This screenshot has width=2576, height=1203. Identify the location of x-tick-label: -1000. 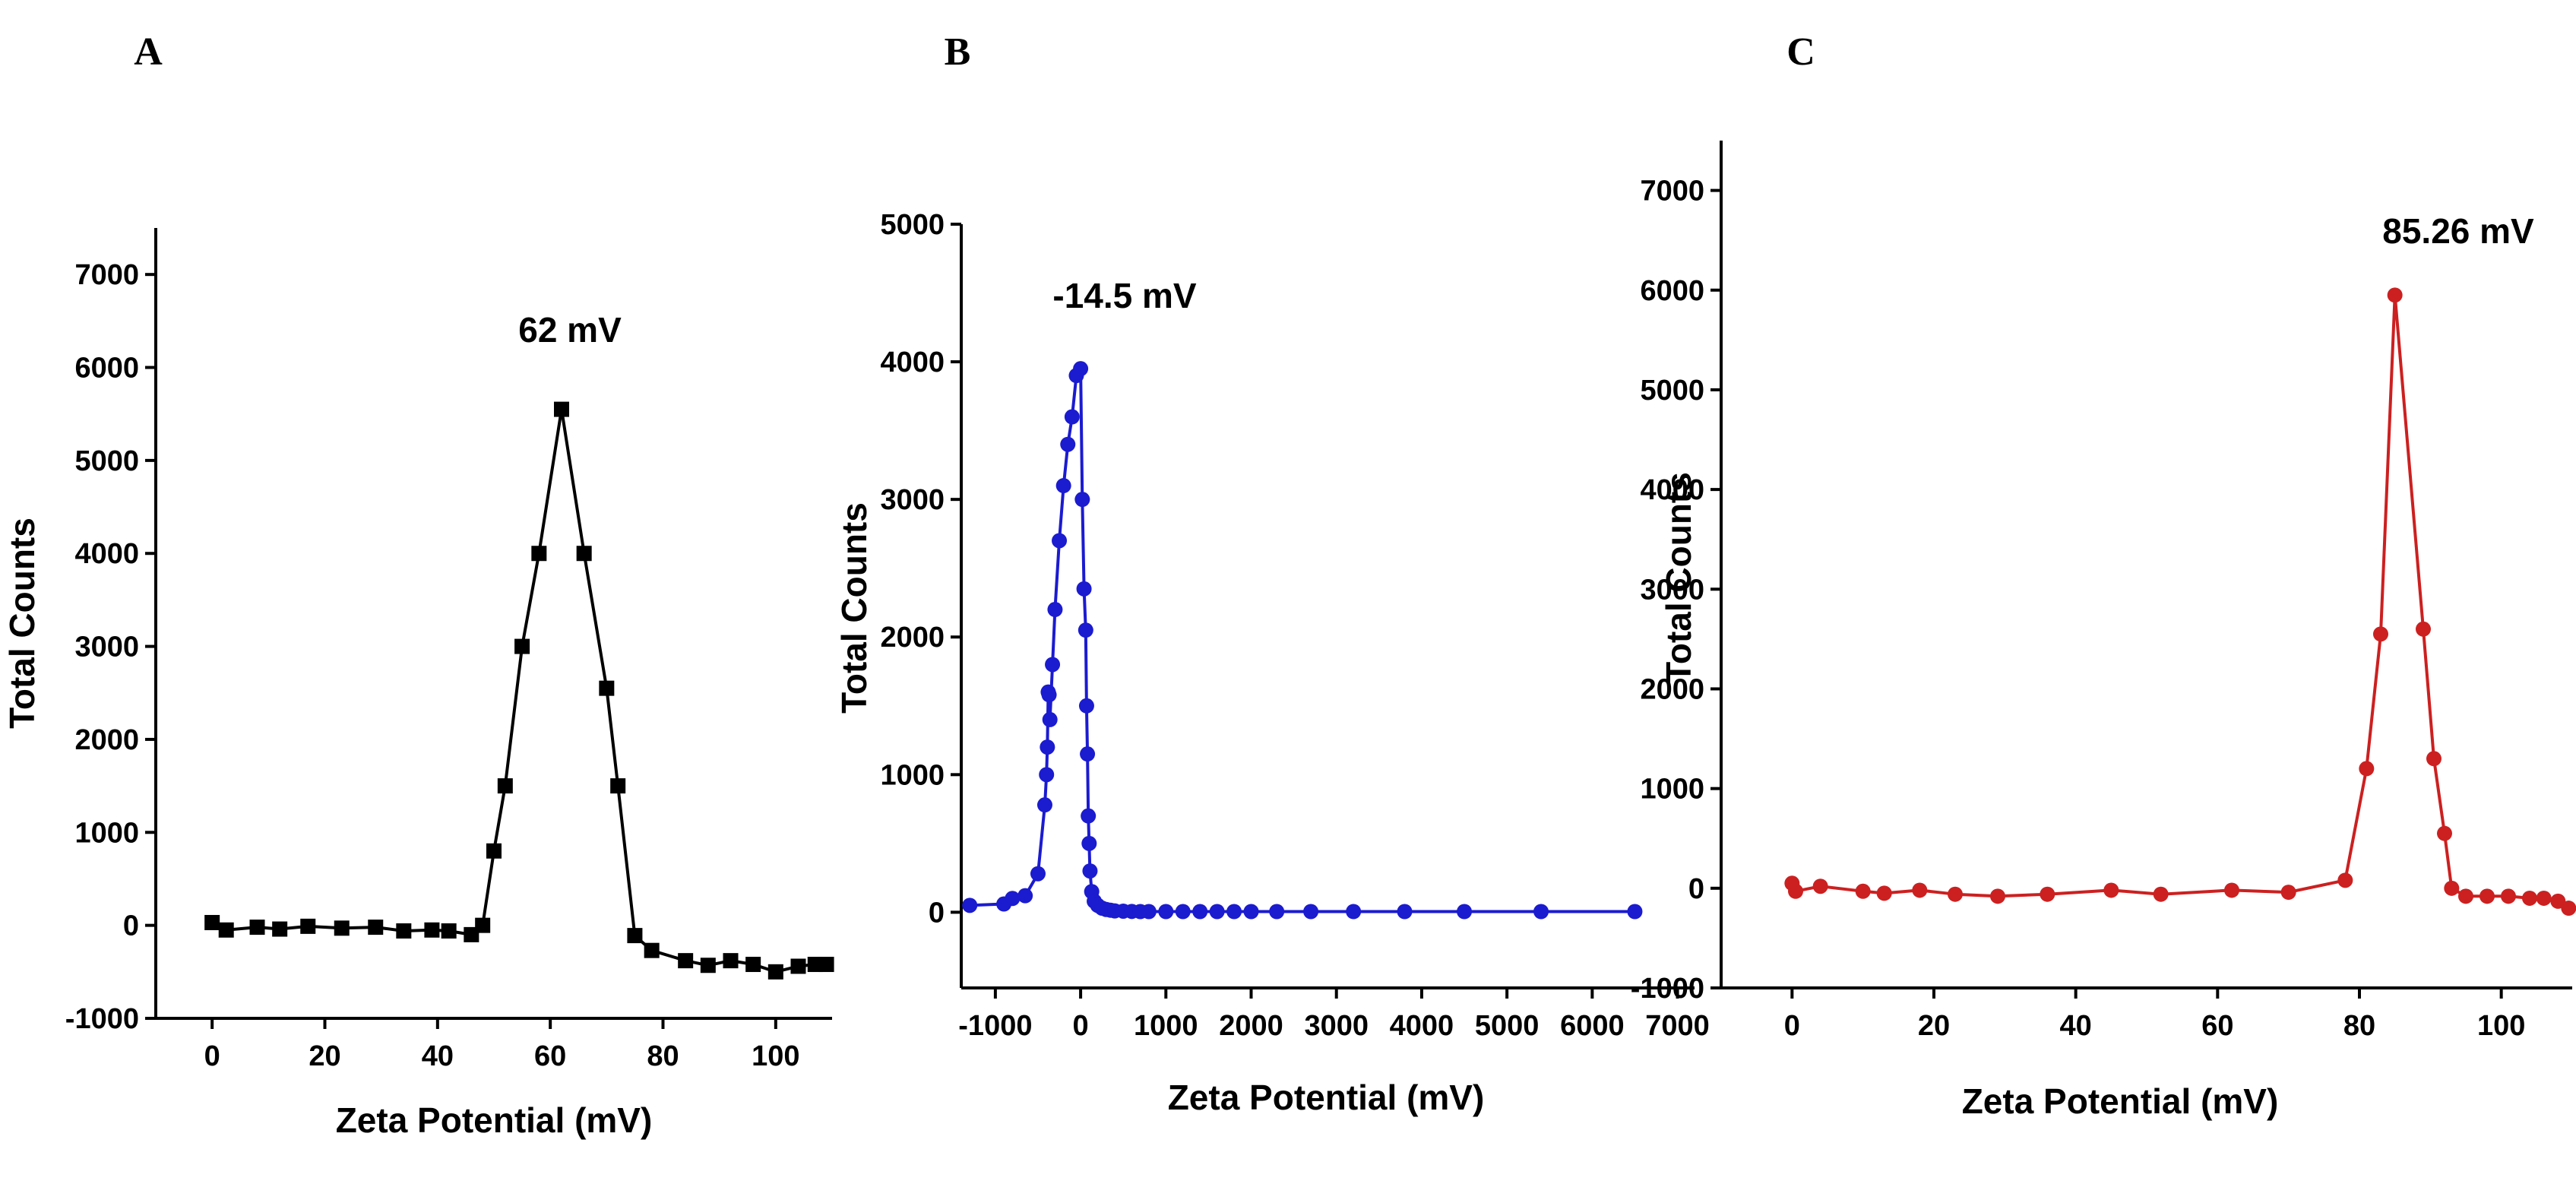
(995, 1026).